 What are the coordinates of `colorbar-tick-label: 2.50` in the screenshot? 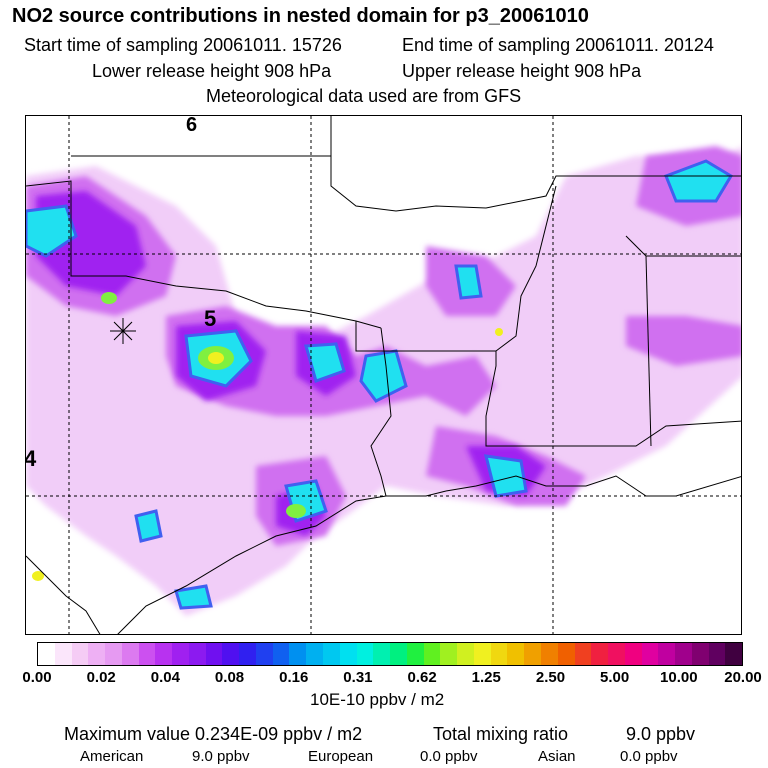 It's located at (550, 677).